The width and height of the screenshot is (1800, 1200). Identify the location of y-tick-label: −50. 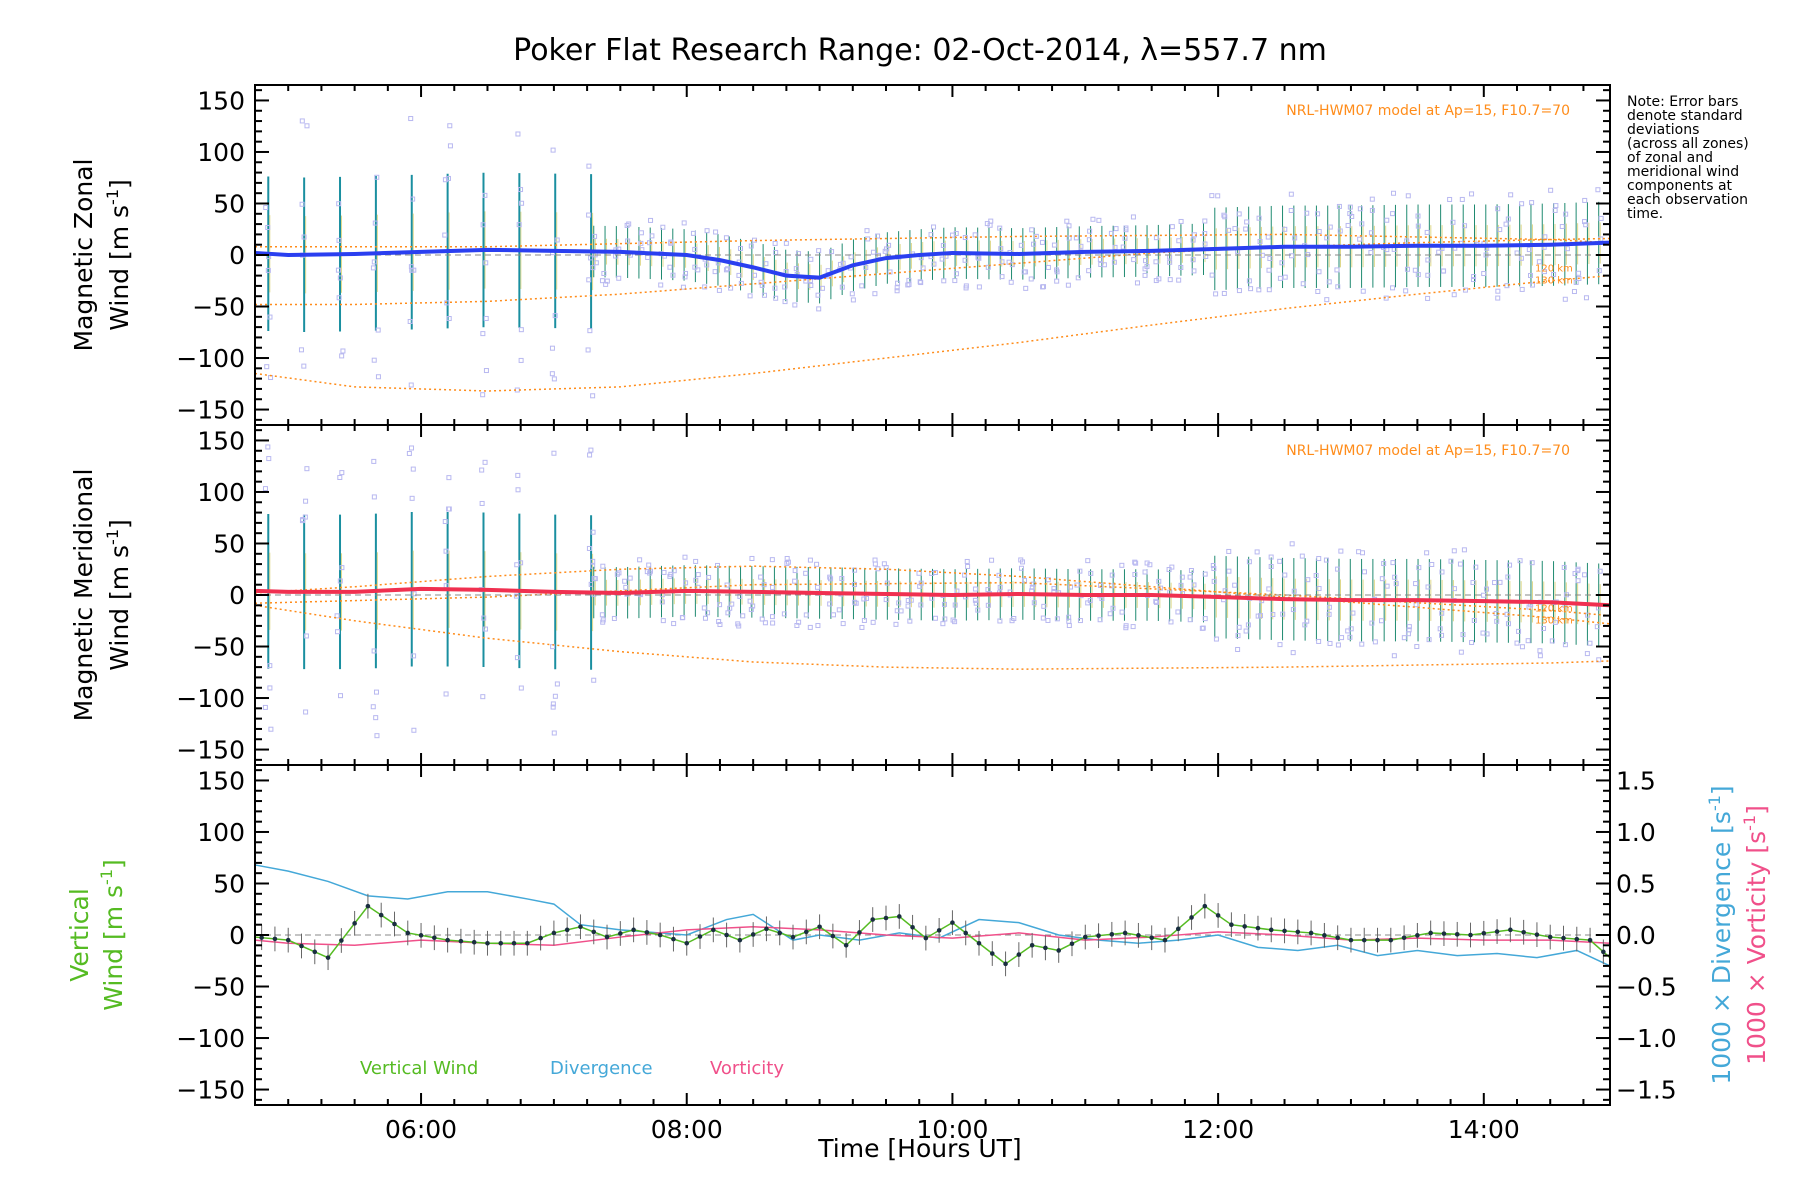
(218, 987).